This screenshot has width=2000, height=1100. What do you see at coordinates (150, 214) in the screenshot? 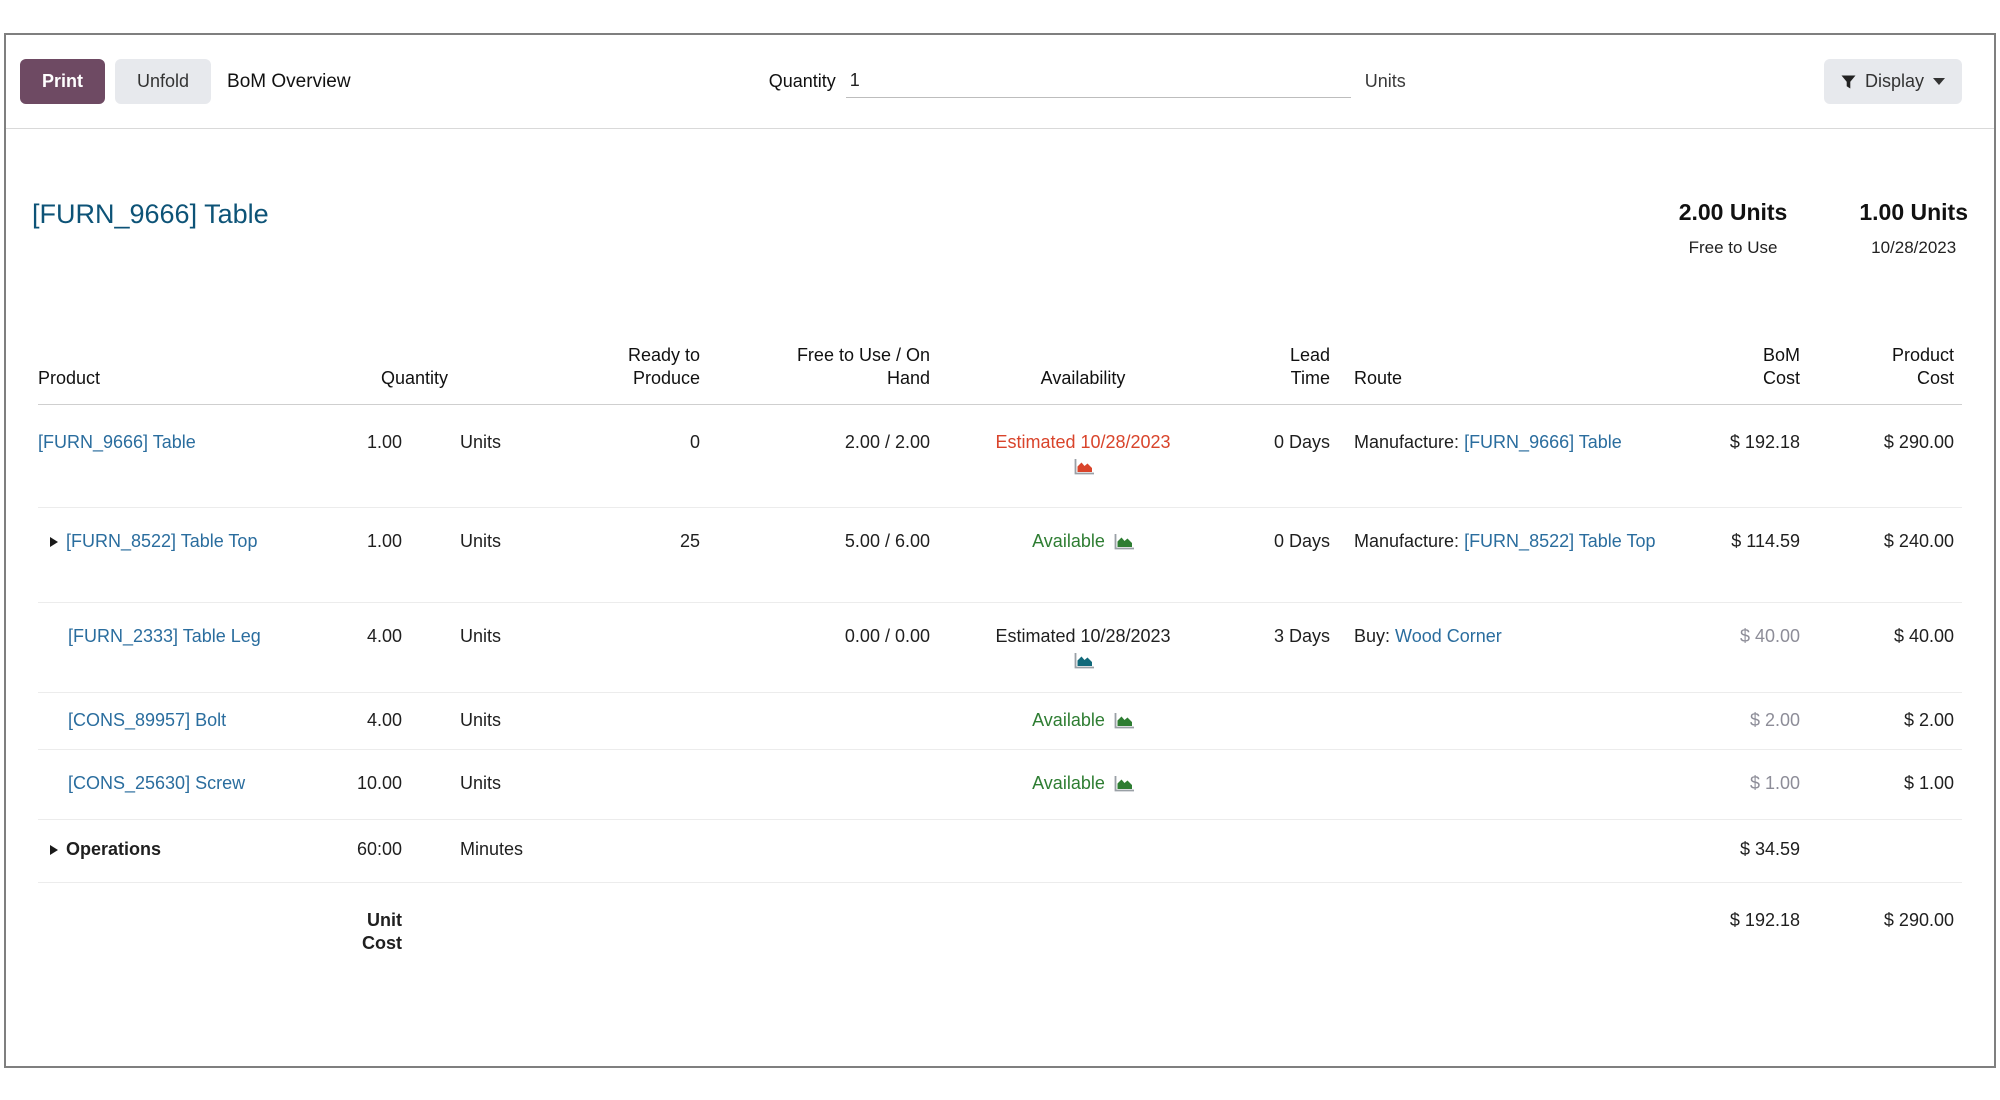
I see `page-title: [FURN_9666] Table` at bounding box center [150, 214].